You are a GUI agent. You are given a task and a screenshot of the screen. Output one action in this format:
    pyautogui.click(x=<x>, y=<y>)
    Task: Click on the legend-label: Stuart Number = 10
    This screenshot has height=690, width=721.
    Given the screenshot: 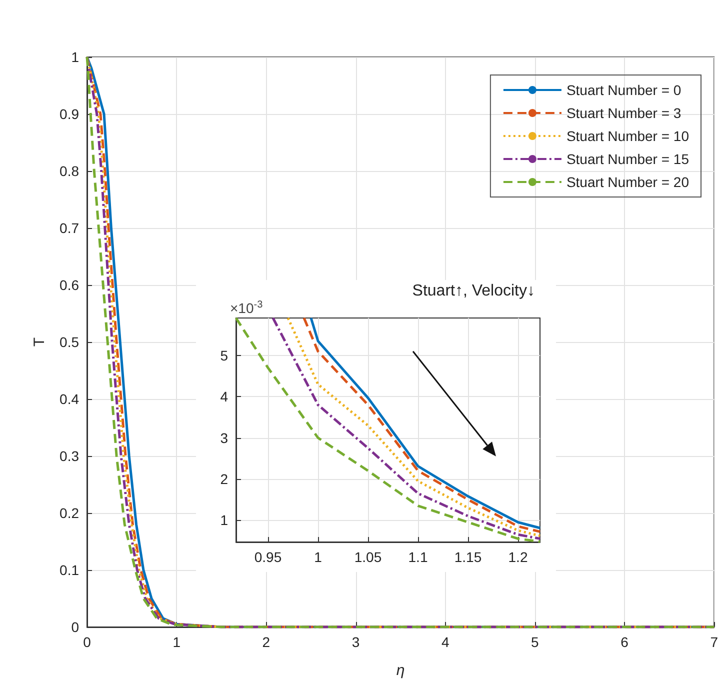 What is the action you would take?
    pyautogui.click(x=628, y=136)
    